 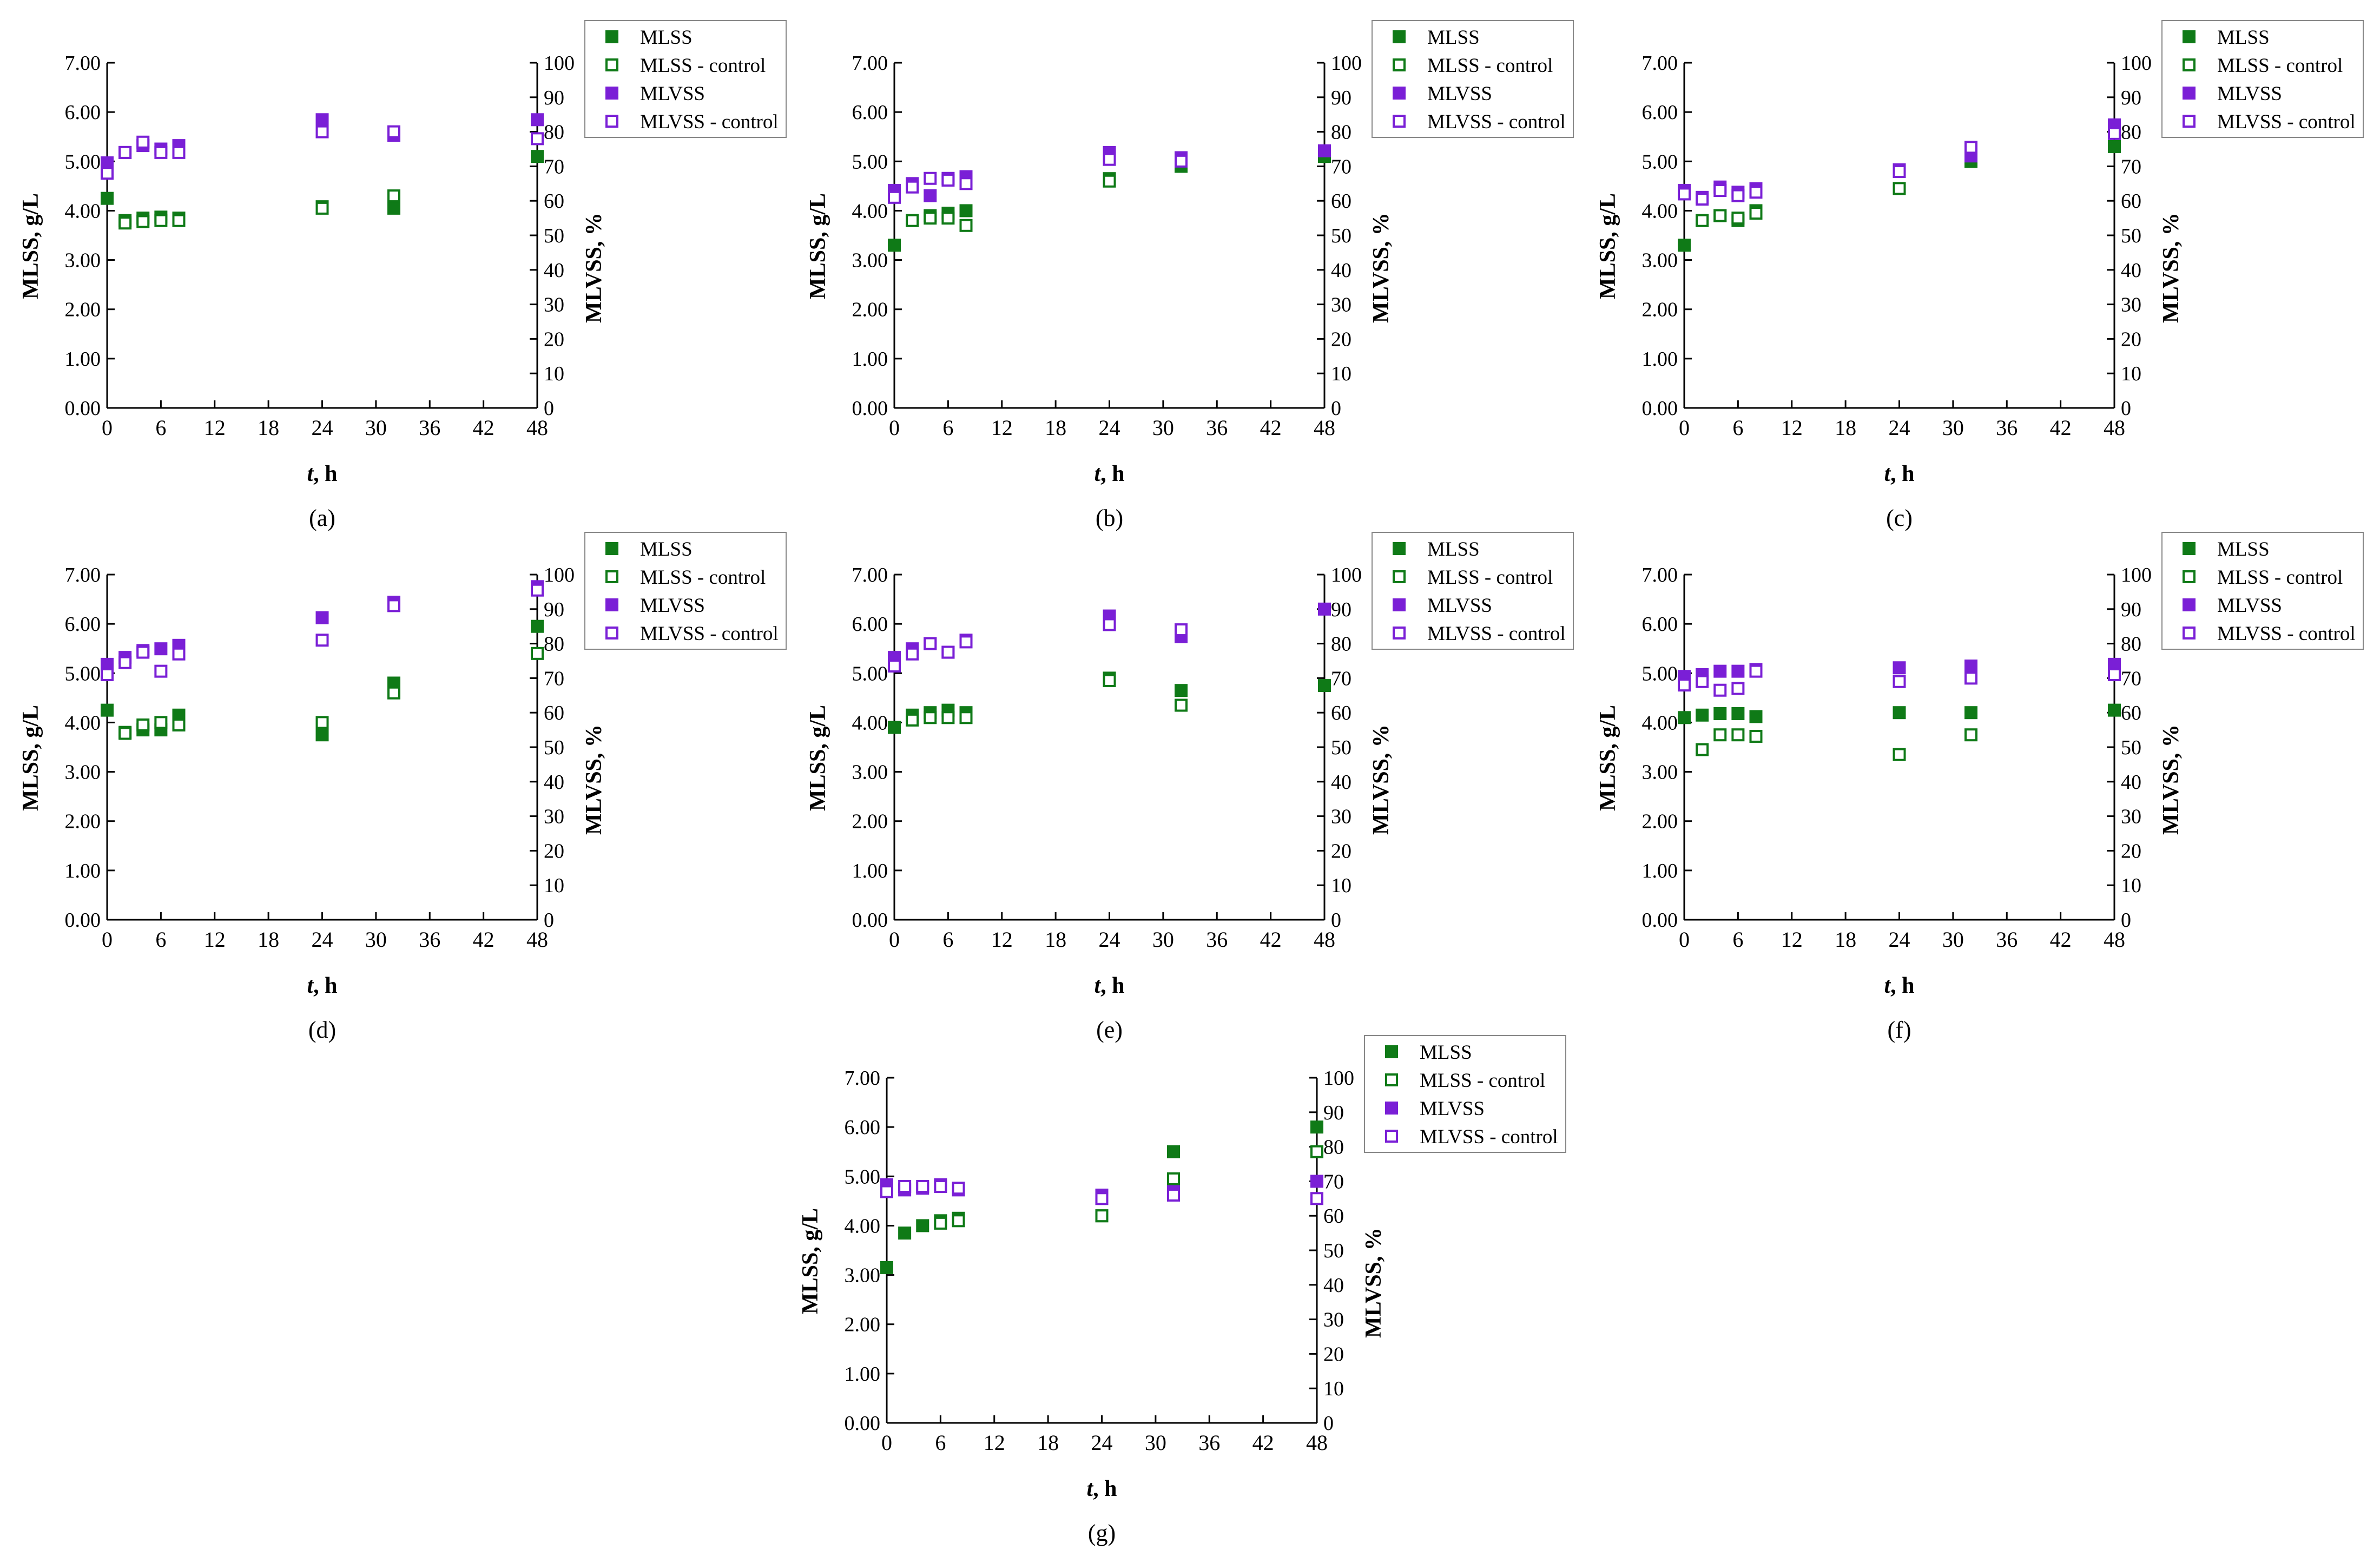 What do you see at coordinates (1097, 473) in the screenshot?
I see `x-axis-title-variable: t` at bounding box center [1097, 473].